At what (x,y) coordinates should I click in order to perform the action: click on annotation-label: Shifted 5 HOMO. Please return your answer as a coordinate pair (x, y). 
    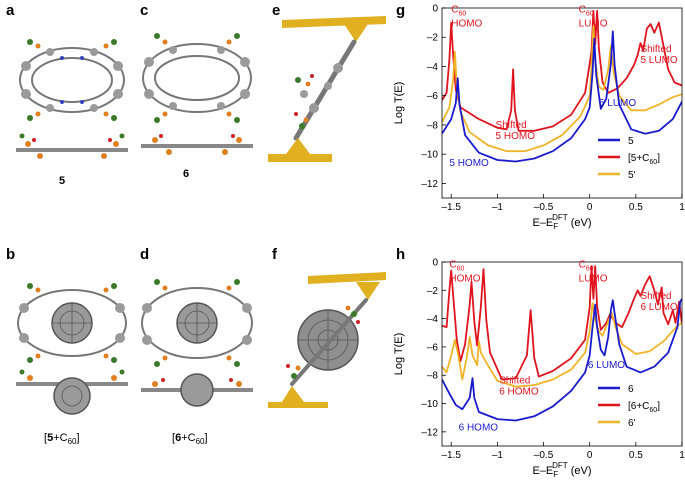
    Looking at the image, I should click on (516, 131).